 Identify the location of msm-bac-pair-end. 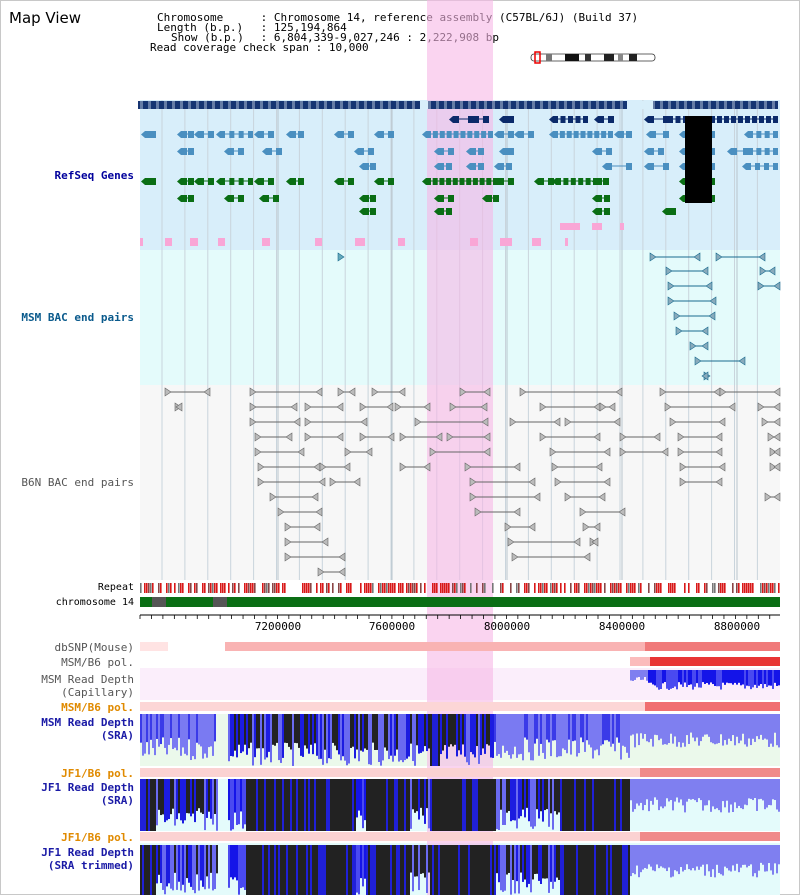
(705, 376).